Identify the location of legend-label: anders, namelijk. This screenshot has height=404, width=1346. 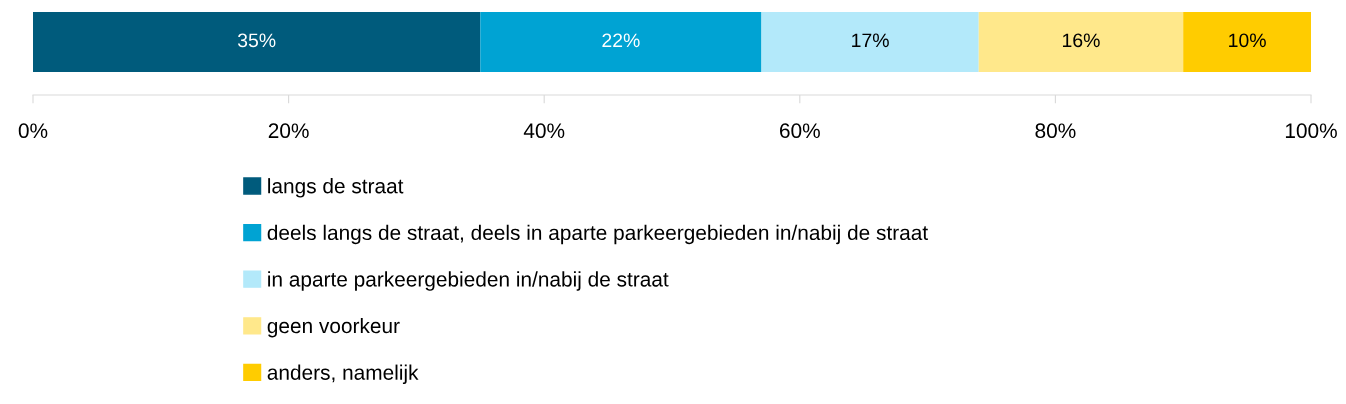
(343, 374).